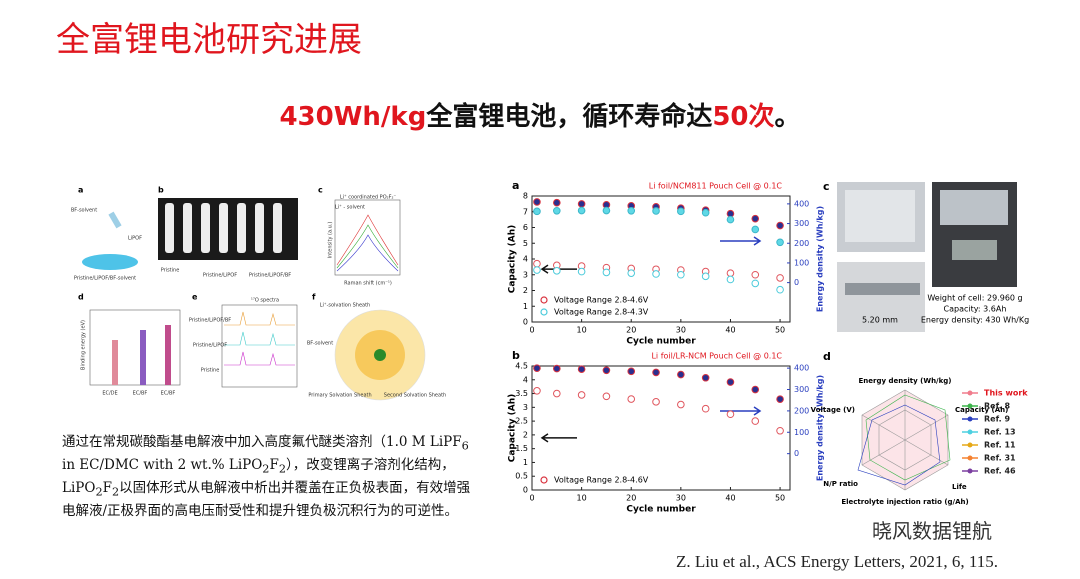 The width and height of the screenshot is (1080, 579). I want to click on text-run: 以固体形式从电解液中析出并覆盖在正负极表面，有效增强, so click(295, 488).